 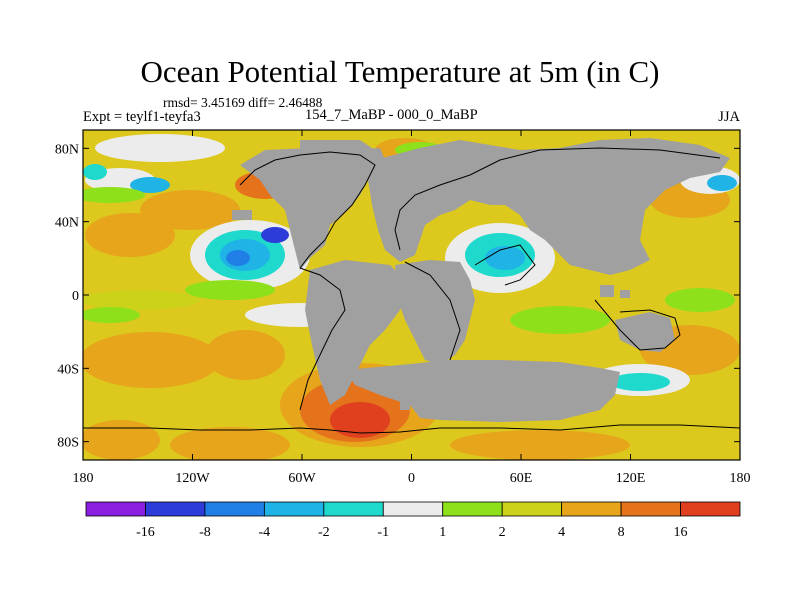 What do you see at coordinates (442, 532) in the screenshot?
I see `colorbar-label: 1` at bounding box center [442, 532].